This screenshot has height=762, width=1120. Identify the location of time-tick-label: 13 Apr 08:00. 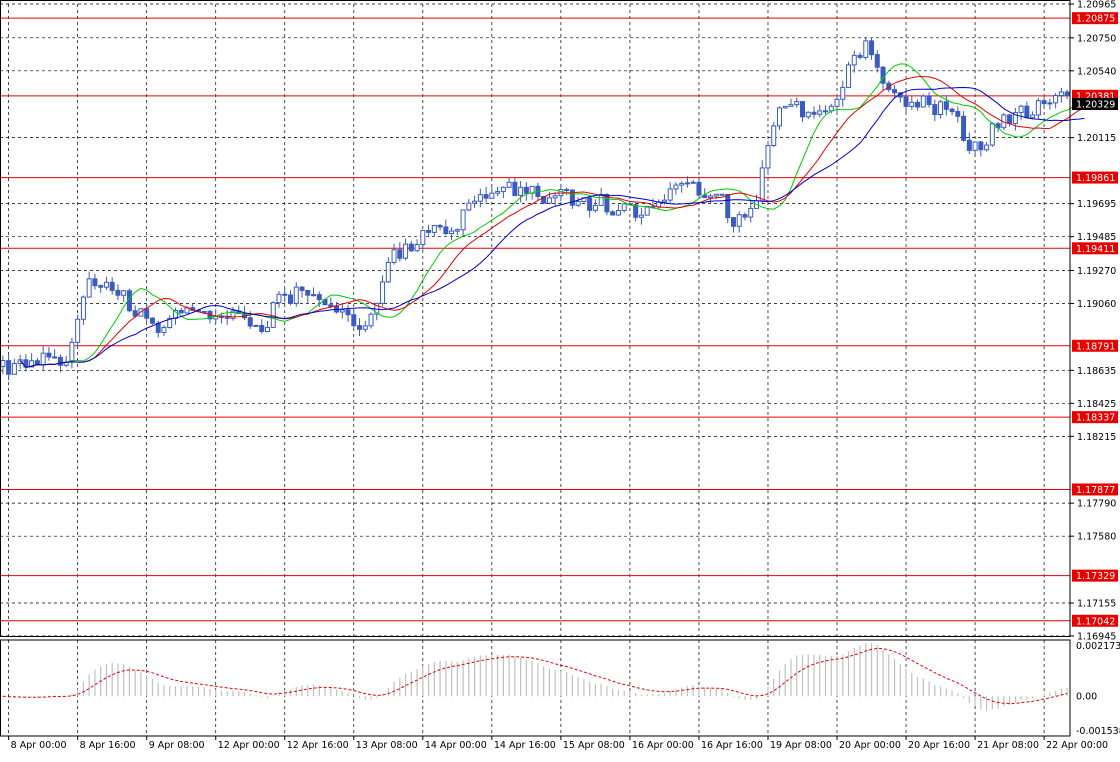
(387, 745).